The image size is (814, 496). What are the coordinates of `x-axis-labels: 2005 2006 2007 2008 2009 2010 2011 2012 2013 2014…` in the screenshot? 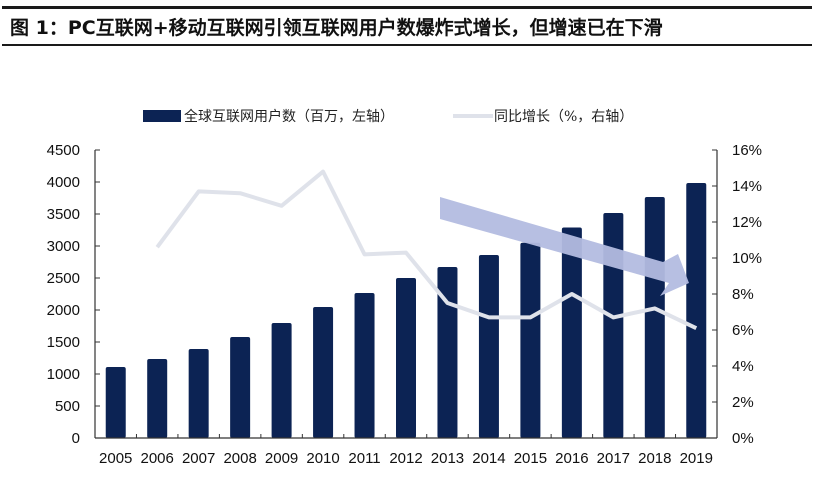 It's located at (406, 458).